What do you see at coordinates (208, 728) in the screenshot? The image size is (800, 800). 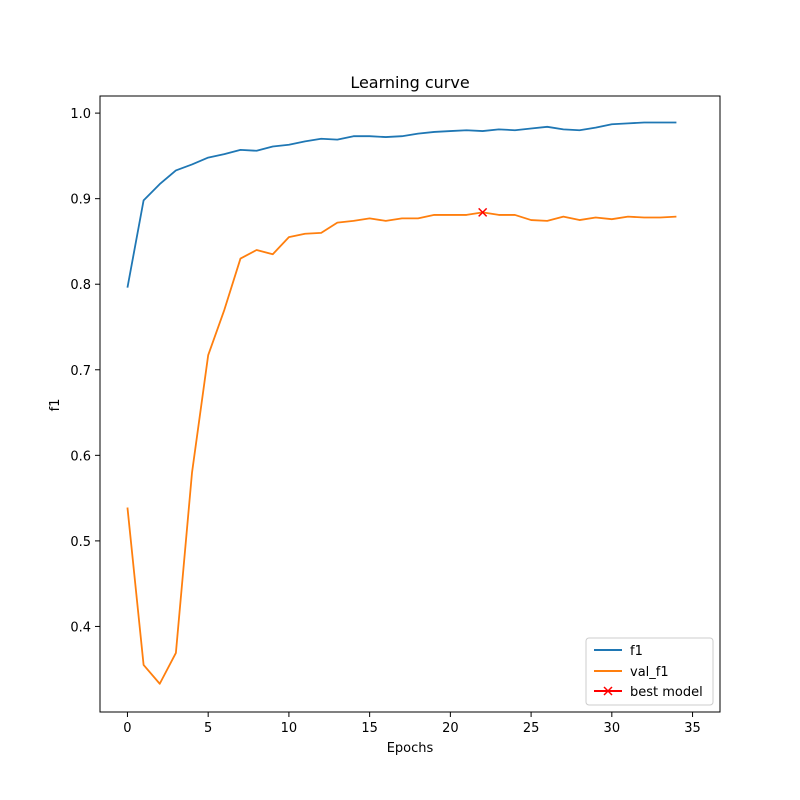 I see `x-tick-label: 5` at bounding box center [208, 728].